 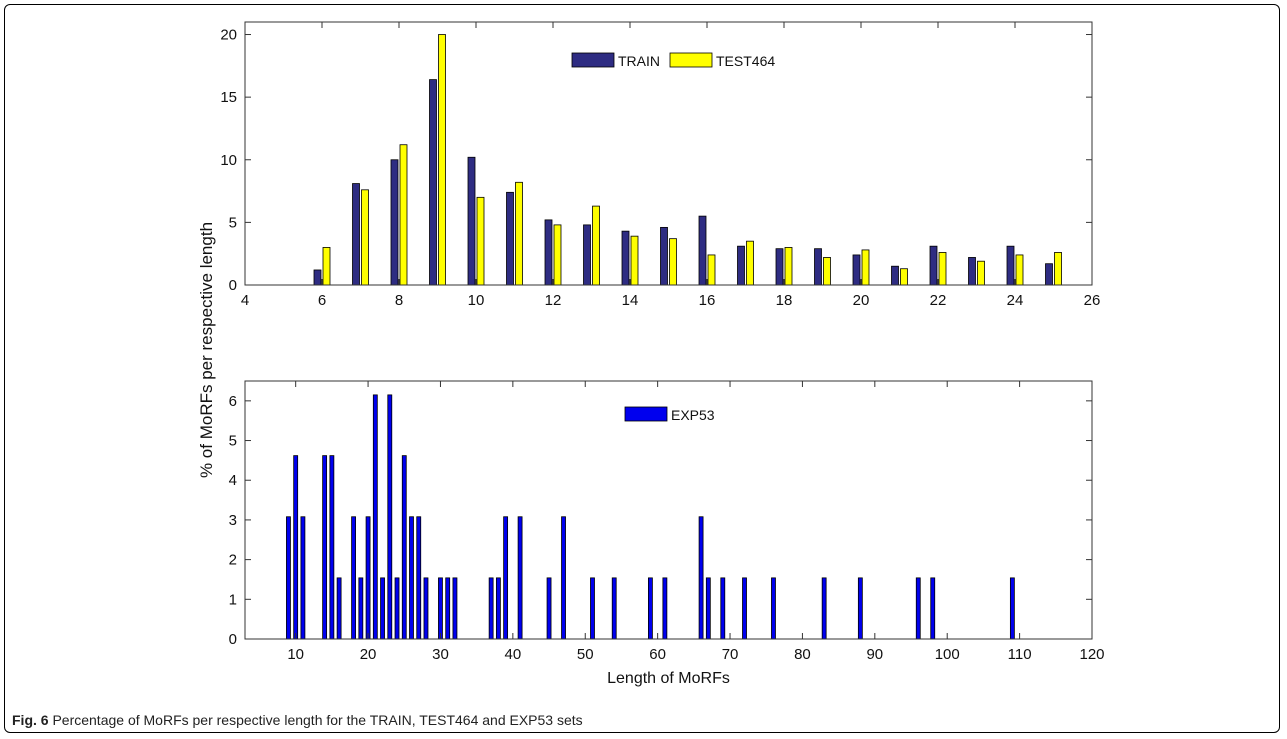 What do you see at coordinates (228, 160) in the screenshot?
I see `y-tick-label-10: 10` at bounding box center [228, 160].